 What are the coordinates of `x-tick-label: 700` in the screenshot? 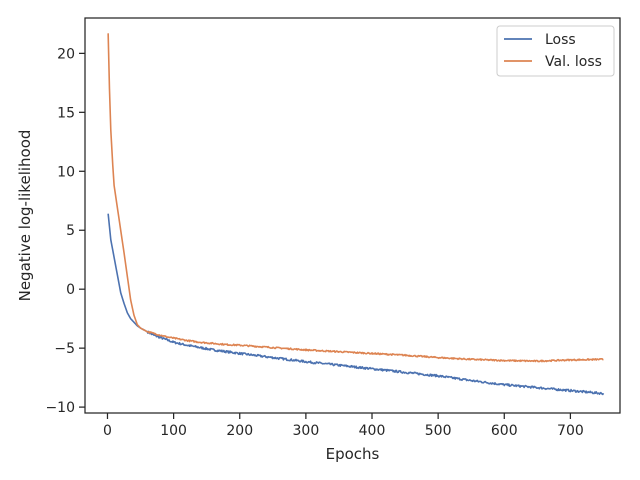 It's located at (570, 431).